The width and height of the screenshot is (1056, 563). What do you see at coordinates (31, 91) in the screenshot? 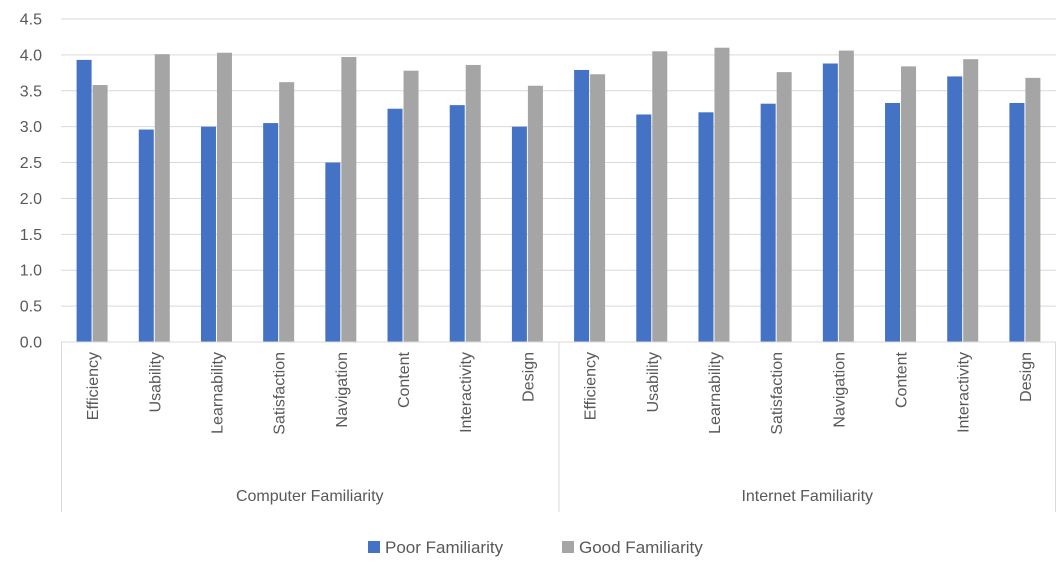
I see `y-tick-label: 3.5` at bounding box center [31, 91].